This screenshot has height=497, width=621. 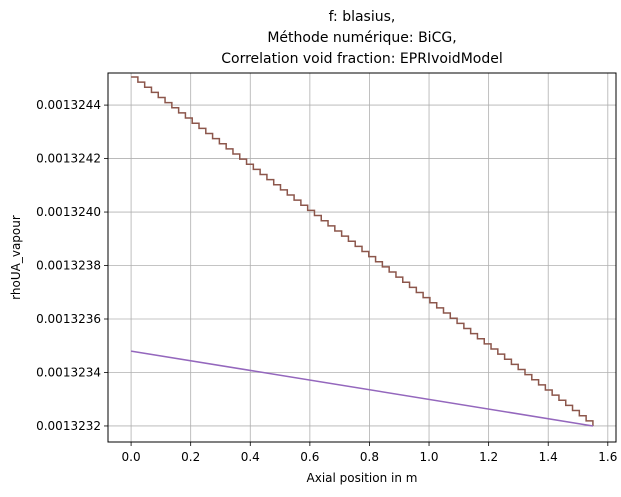 I want to click on x-axis-ticks: 0.0 0.2 0.4 0.6 0.8 1.0 1.2 1.4 1.6, so click(x=369, y=453).